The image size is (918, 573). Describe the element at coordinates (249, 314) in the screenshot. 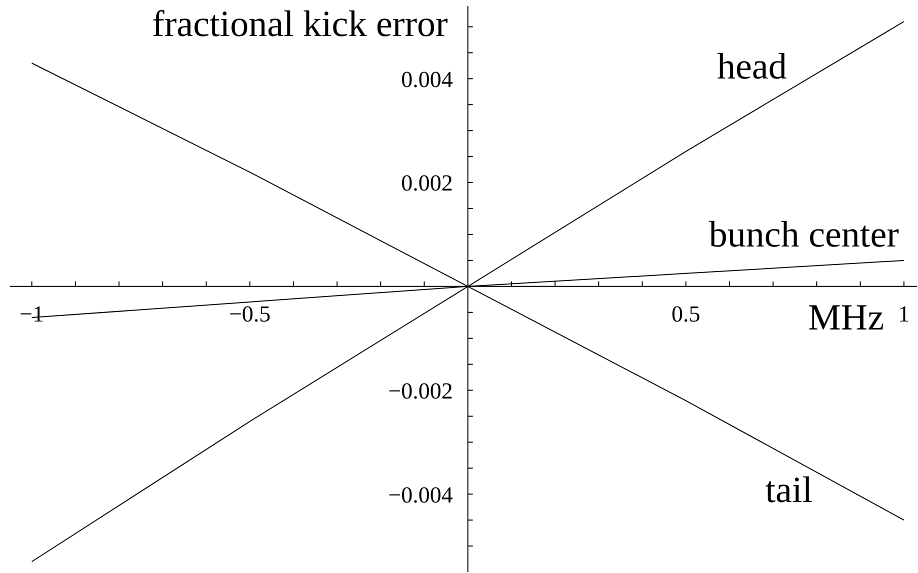

I see `x-tick-label: −0.5` at that location.